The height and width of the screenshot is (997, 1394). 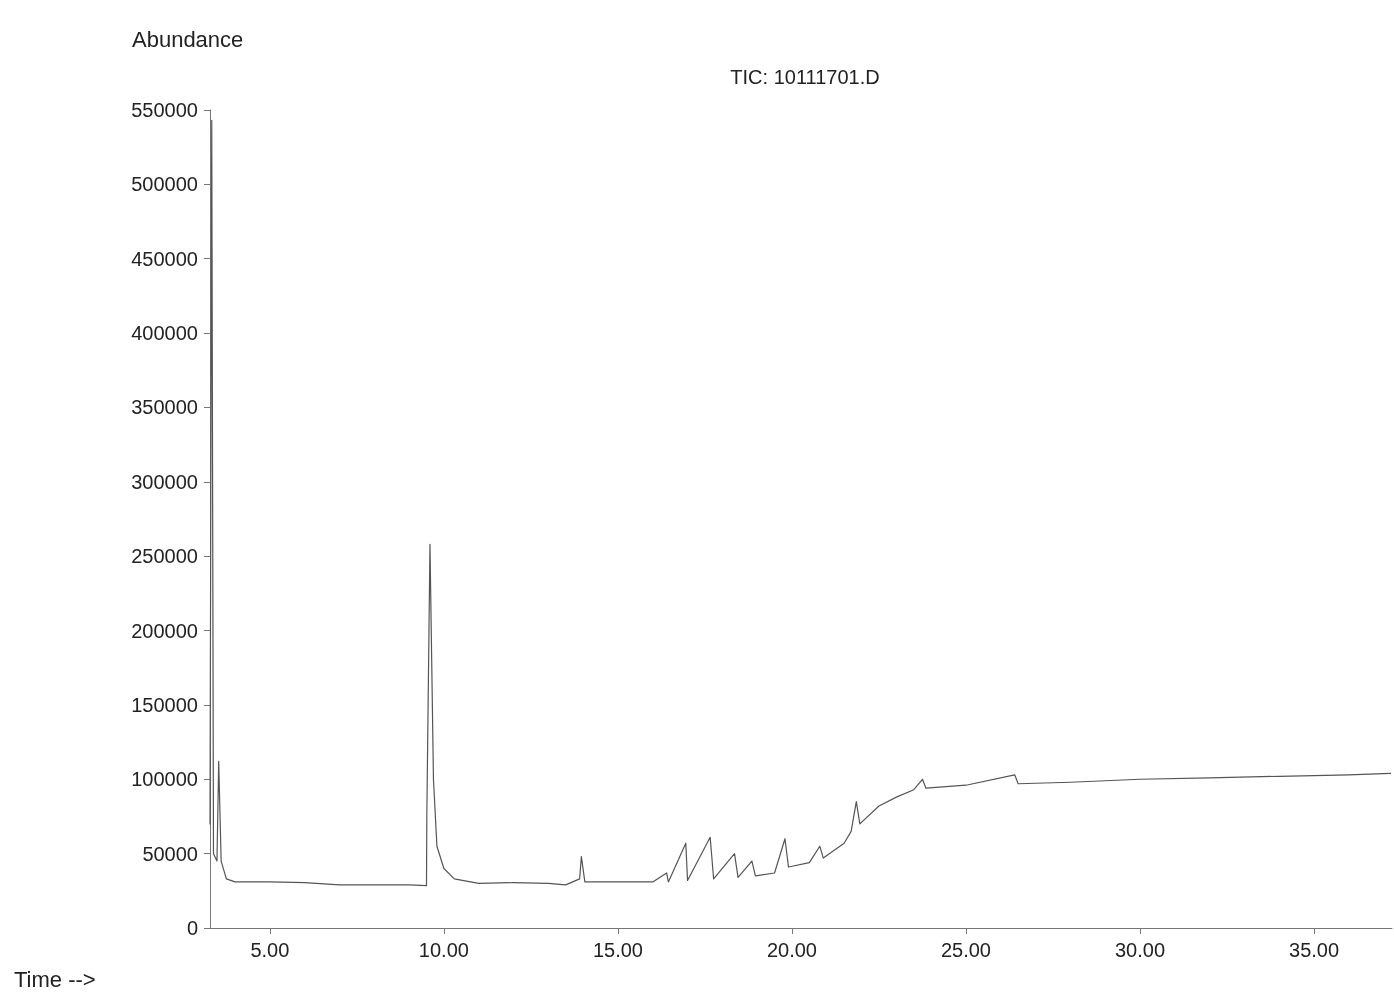 I want to click on y-tick-label: 50000, so click(x=170, y=853).